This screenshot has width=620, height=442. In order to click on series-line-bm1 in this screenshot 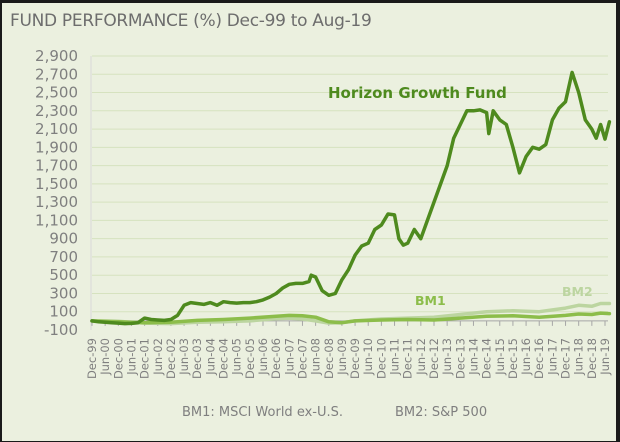, I will do `click(351, 318)`.